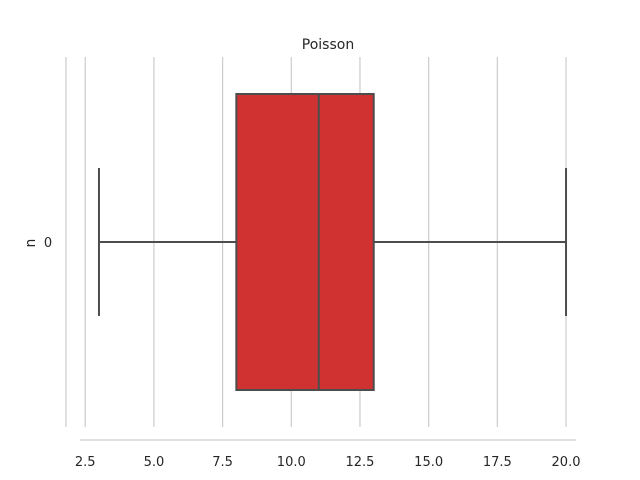 This screenshot has width=640, height=480. Describe the element at coordinates (85, 462) in the screenshot. I see `x-tick-label: 2.5` at that location.